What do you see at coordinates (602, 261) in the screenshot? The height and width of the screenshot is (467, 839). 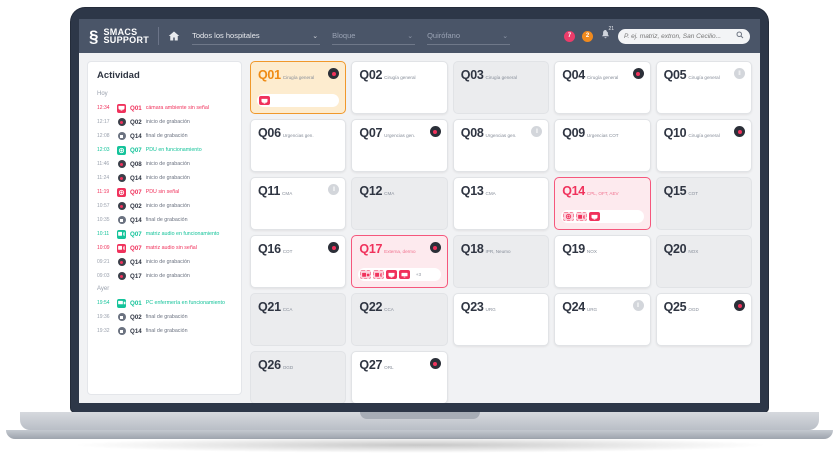 I see `room-card: Q19 NOX` at bounding box center [602, 261].